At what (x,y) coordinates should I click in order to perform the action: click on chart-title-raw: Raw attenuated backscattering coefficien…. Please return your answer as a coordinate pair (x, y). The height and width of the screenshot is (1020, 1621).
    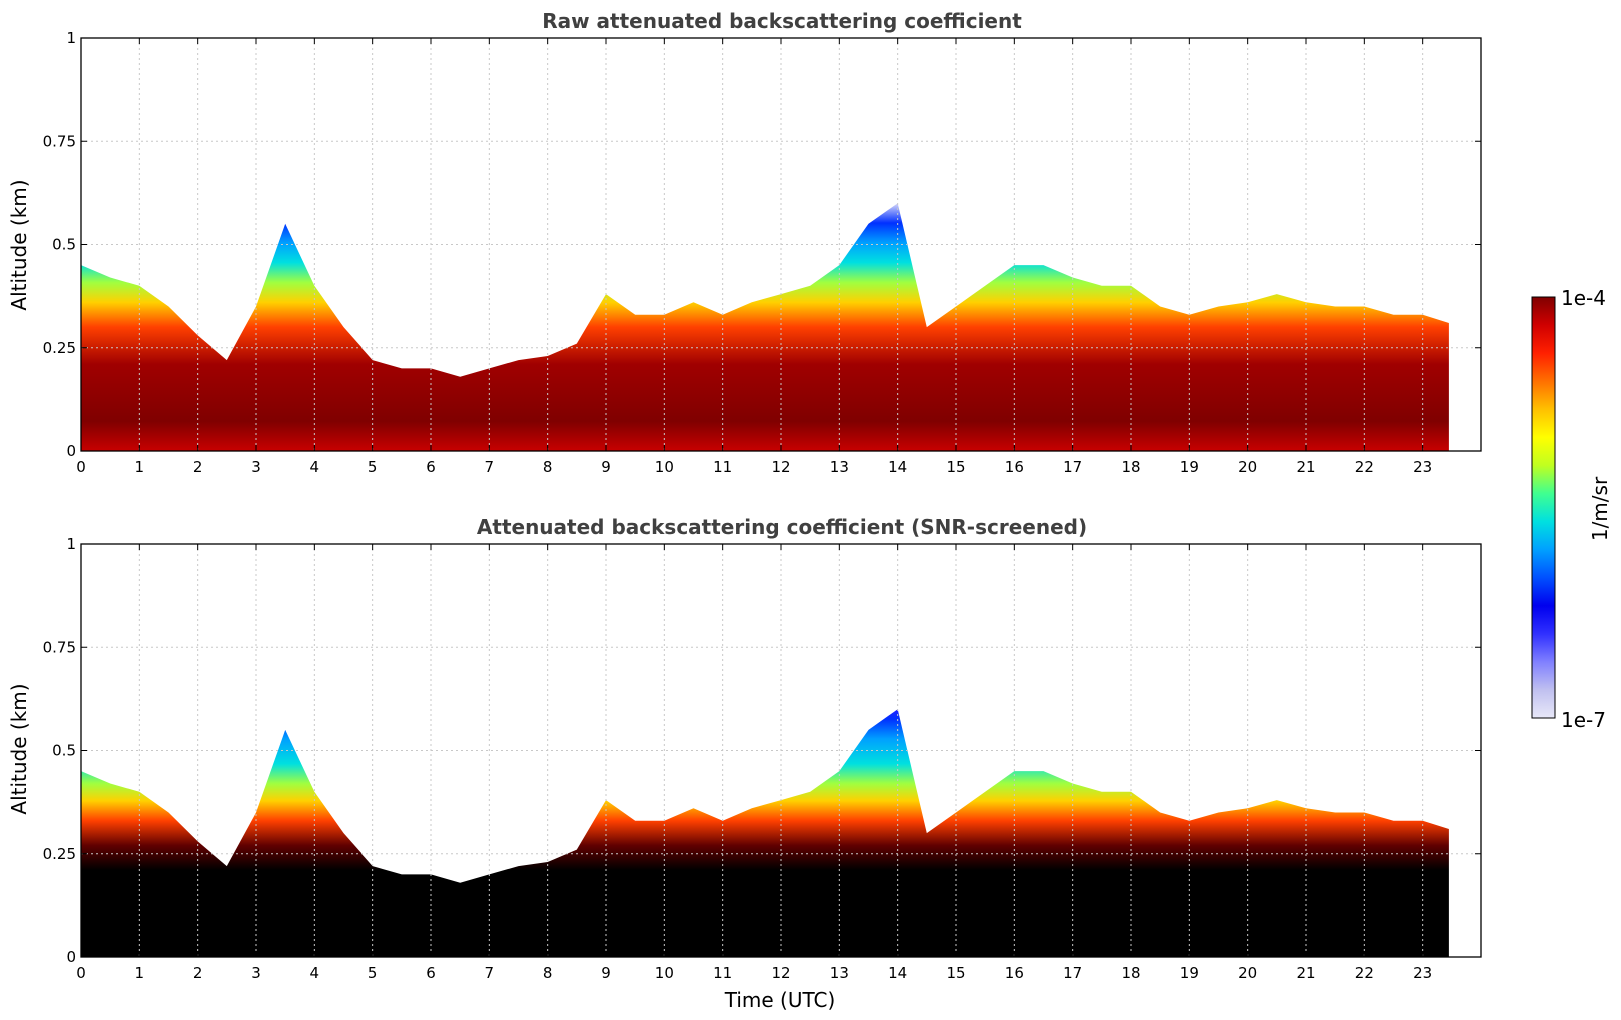
    Looking at the image, I should click on (782, 21).